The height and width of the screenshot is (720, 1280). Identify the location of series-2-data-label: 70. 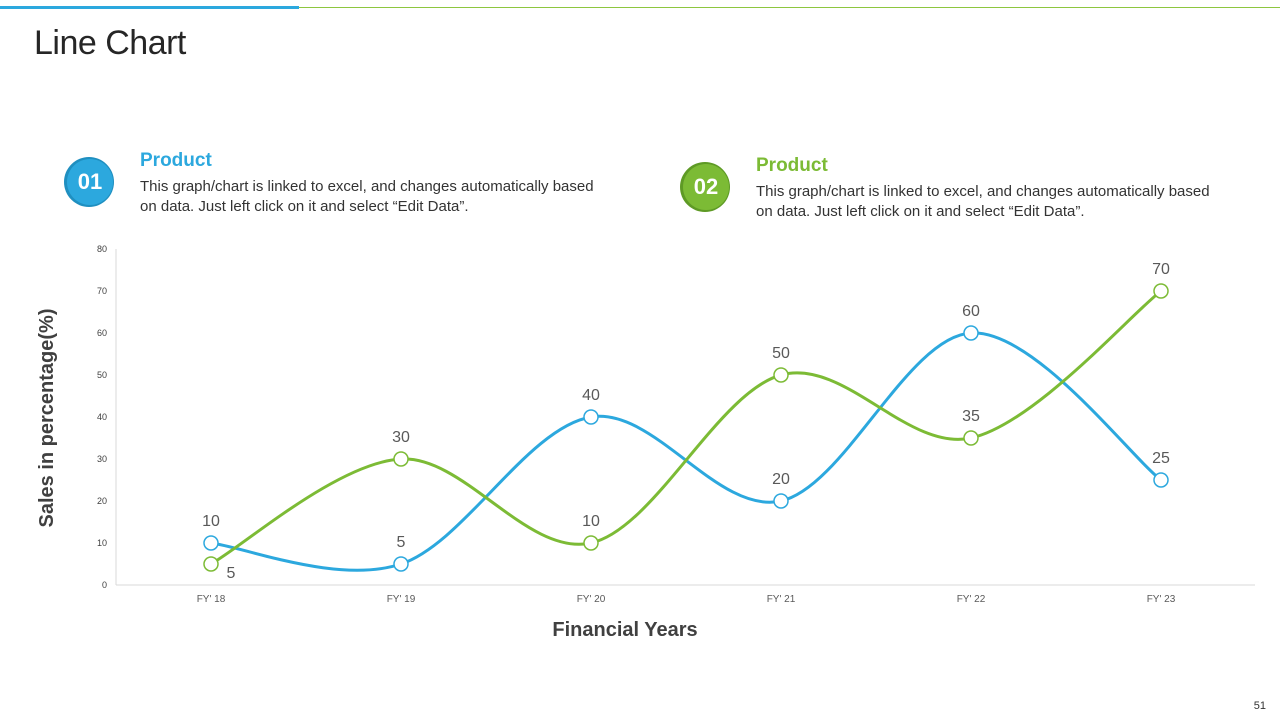
(1161, 269).